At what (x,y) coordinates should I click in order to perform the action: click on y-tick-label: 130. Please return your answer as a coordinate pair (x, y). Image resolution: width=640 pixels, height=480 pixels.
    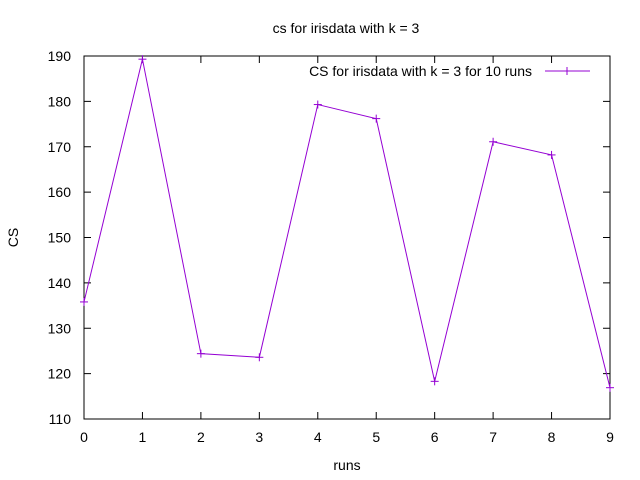
    Looking at the image, I should click on (60, 328).